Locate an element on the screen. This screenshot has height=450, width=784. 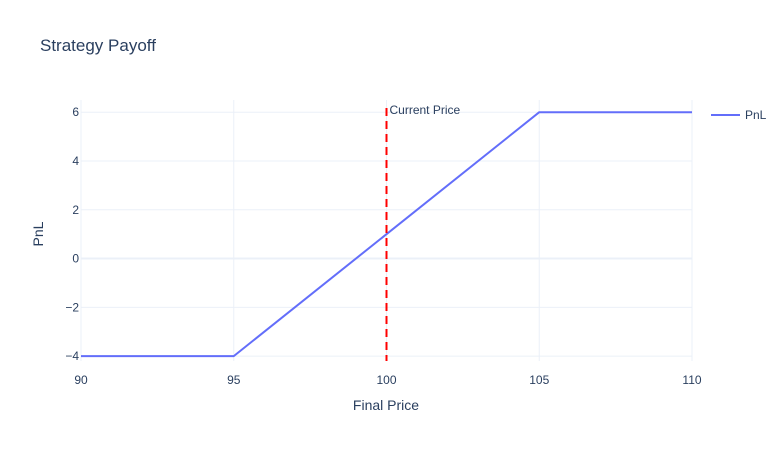
y-tick-label: 0 is located at coordinates (75, 259).